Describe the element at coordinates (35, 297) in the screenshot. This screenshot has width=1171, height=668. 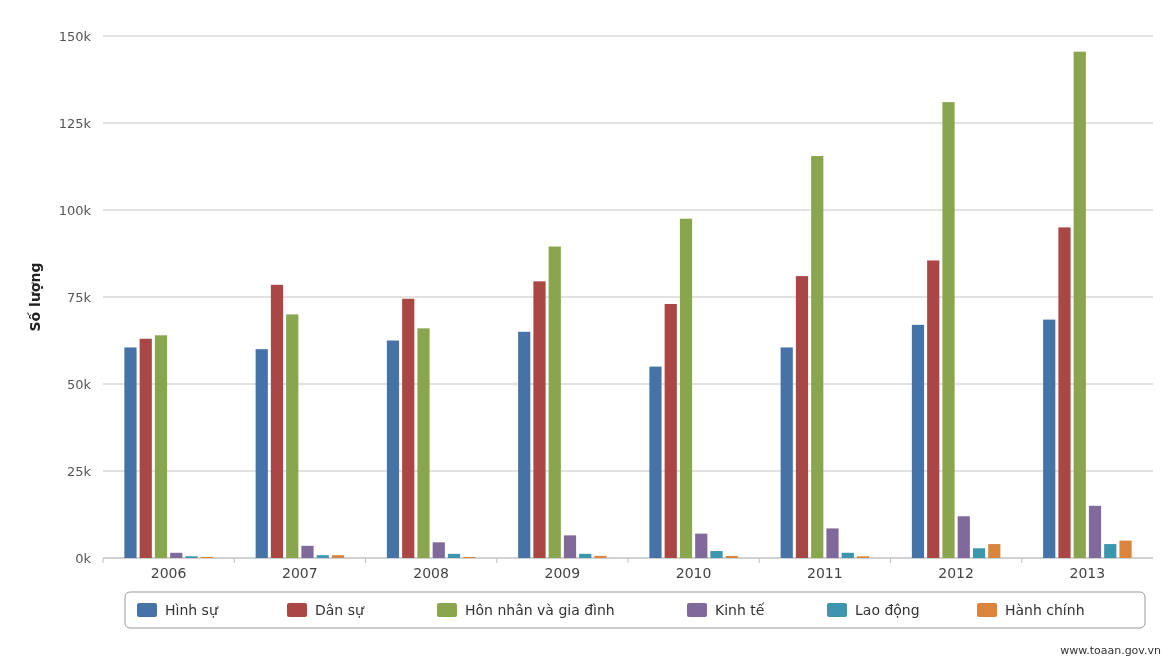
I see `y-axis-title: Số lượng` at that location.